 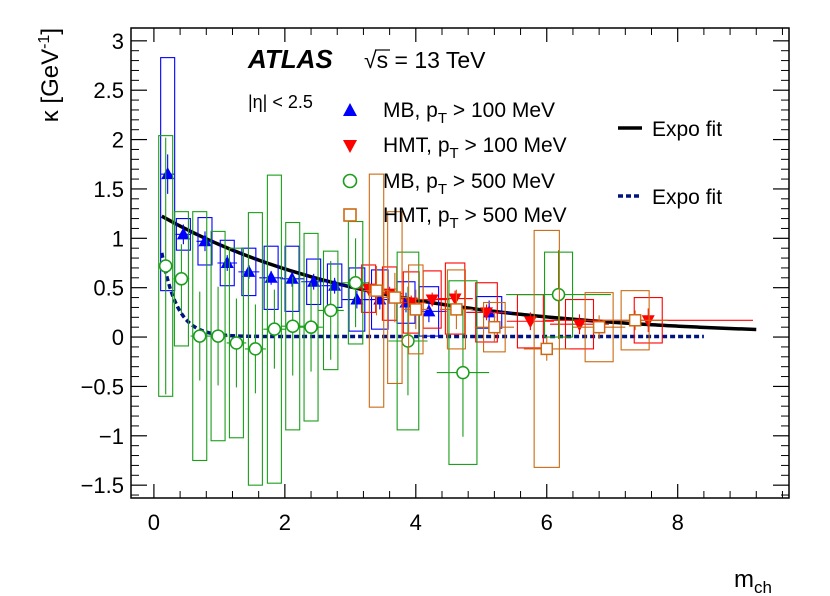 I want to click on x-tick-label: 6, so click(x=547, y=522).